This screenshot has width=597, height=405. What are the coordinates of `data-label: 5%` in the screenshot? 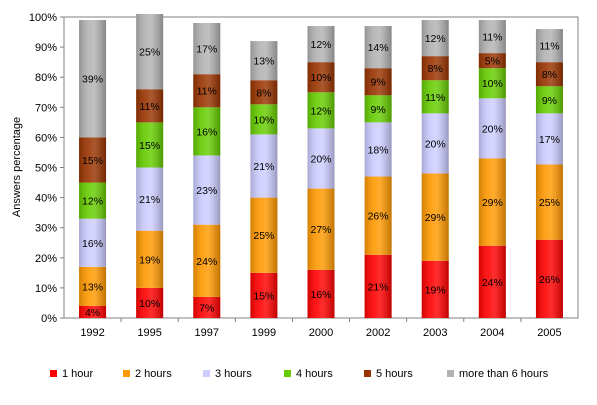 It's located at (492, 62).